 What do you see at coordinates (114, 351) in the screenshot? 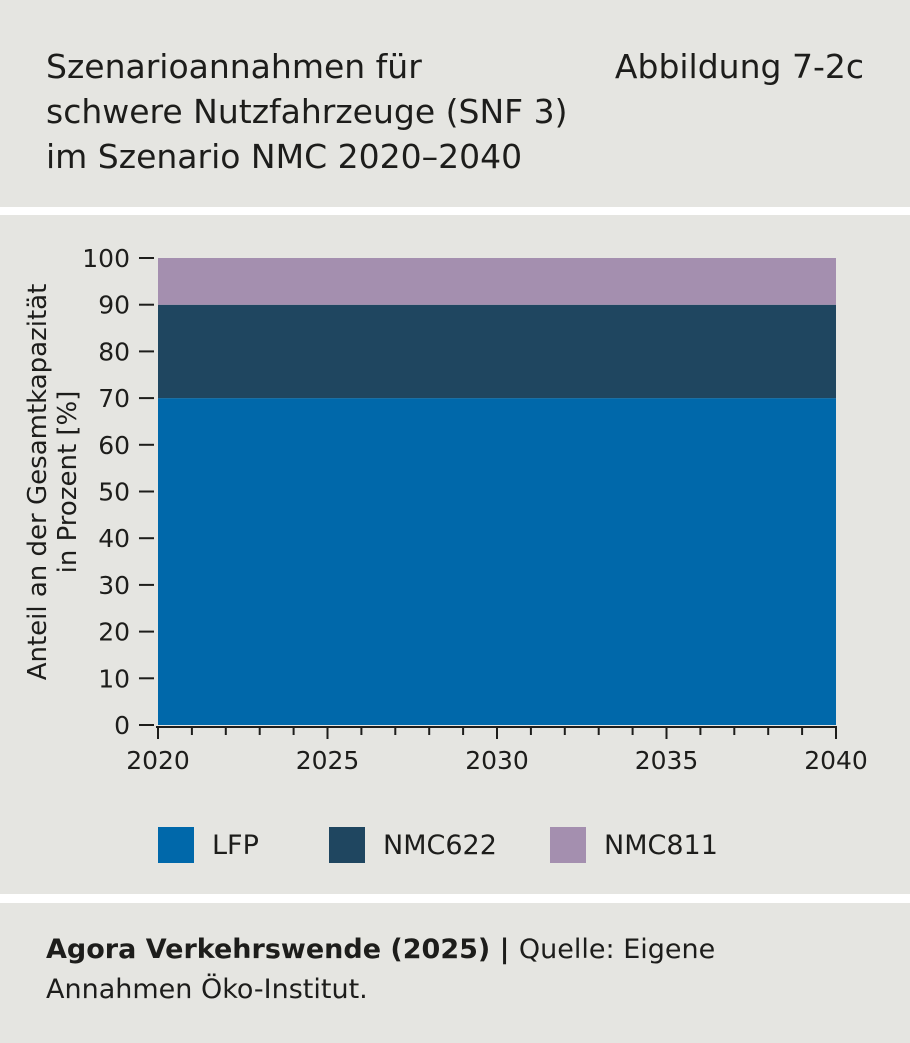
I see `y-tick-label: 80` at bounding box center [114, 351].